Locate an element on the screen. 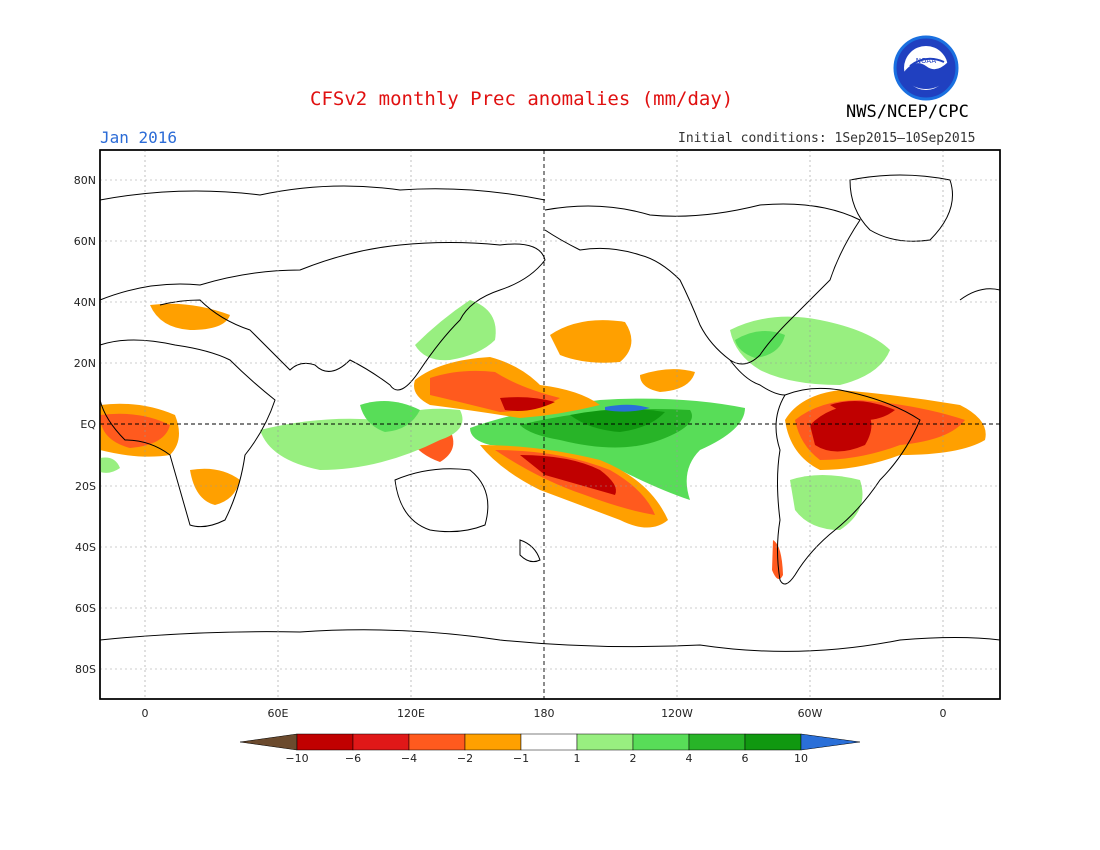  colorbar-label: −6 is located at coordinates (353, 758).